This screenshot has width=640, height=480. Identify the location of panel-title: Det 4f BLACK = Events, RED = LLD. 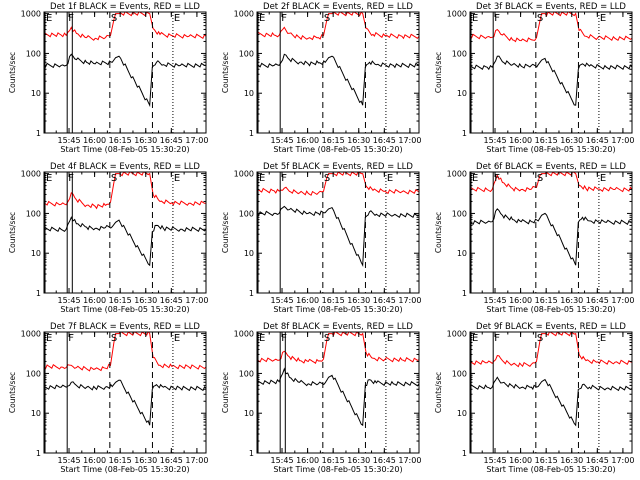
(125, 167).